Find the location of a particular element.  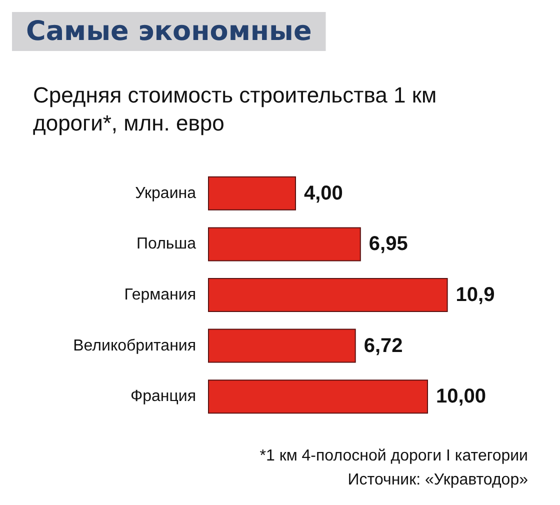

y-tick-label: Украина is located at coordinates (165, 193).